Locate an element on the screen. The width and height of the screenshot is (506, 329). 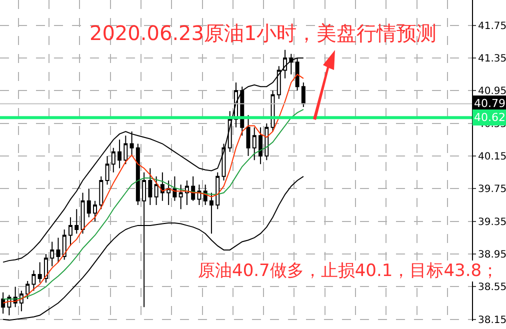
ref-line-label: 40.62 is located at coordinates (490, 117).